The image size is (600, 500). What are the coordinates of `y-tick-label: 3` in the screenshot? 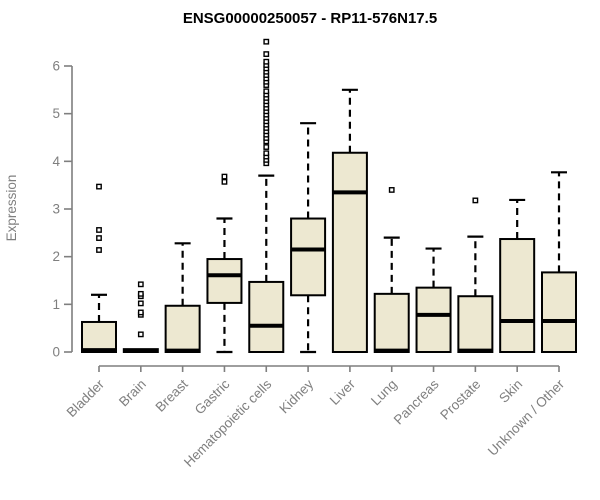 It's located at (56, 208).